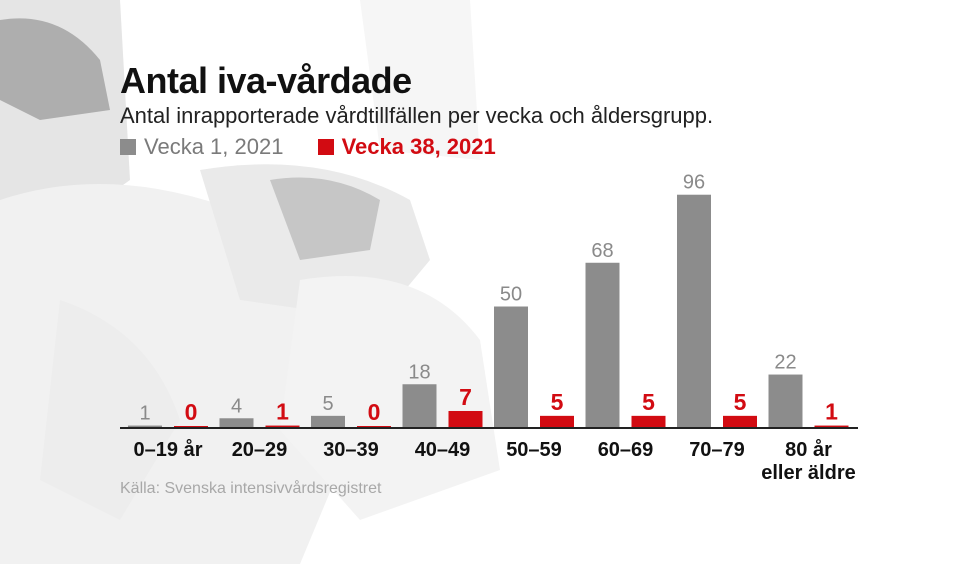  What do you see at coordinates (351, 450) in the screenshot?
I see `category-label-2: 30–39` at bounding box center [351, 450].